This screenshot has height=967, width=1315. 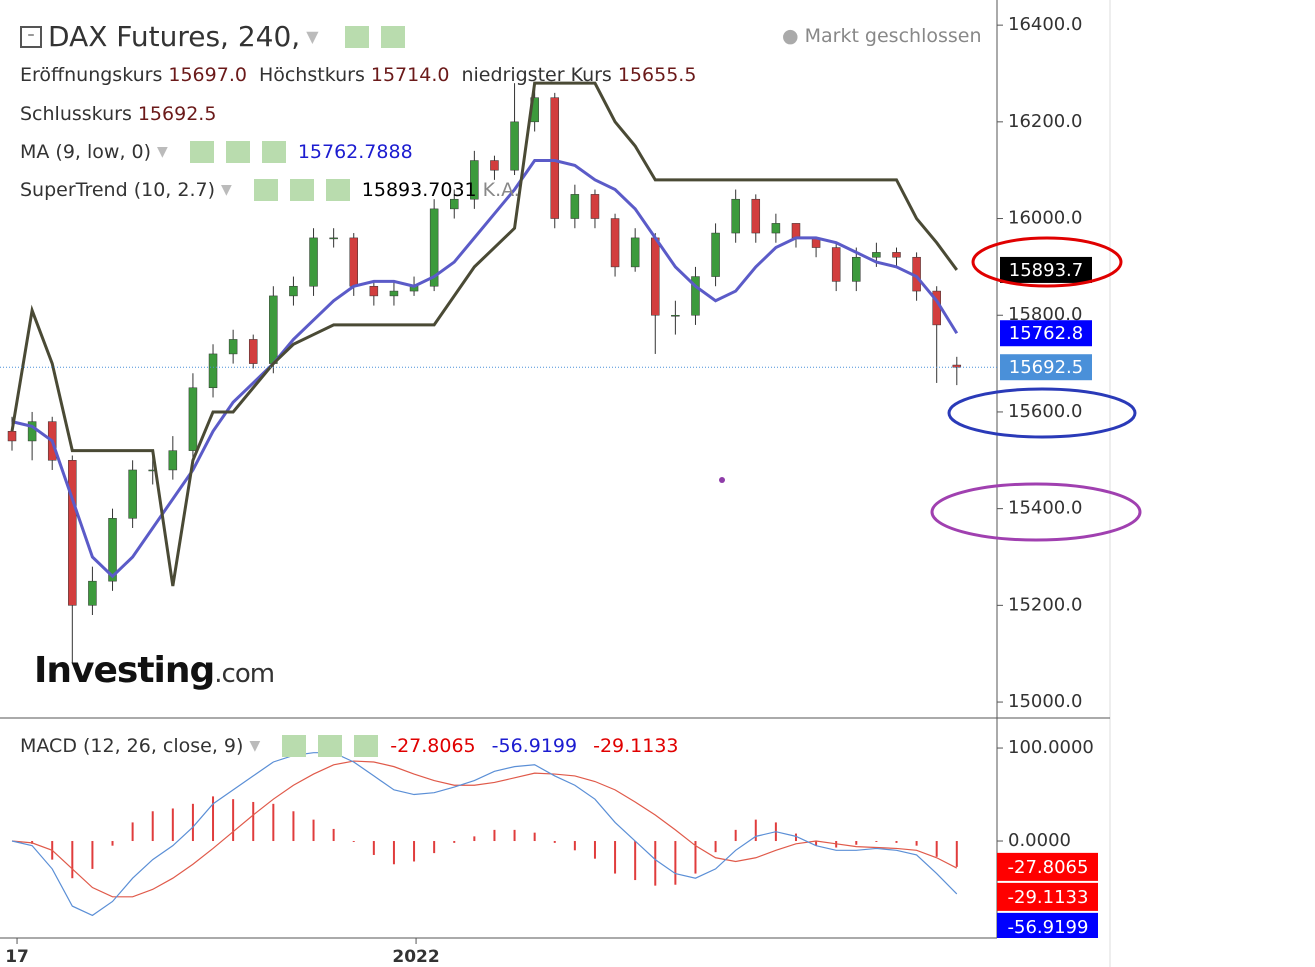 I want to click on indicator-extra: K.A., so click(x=501, y=190).